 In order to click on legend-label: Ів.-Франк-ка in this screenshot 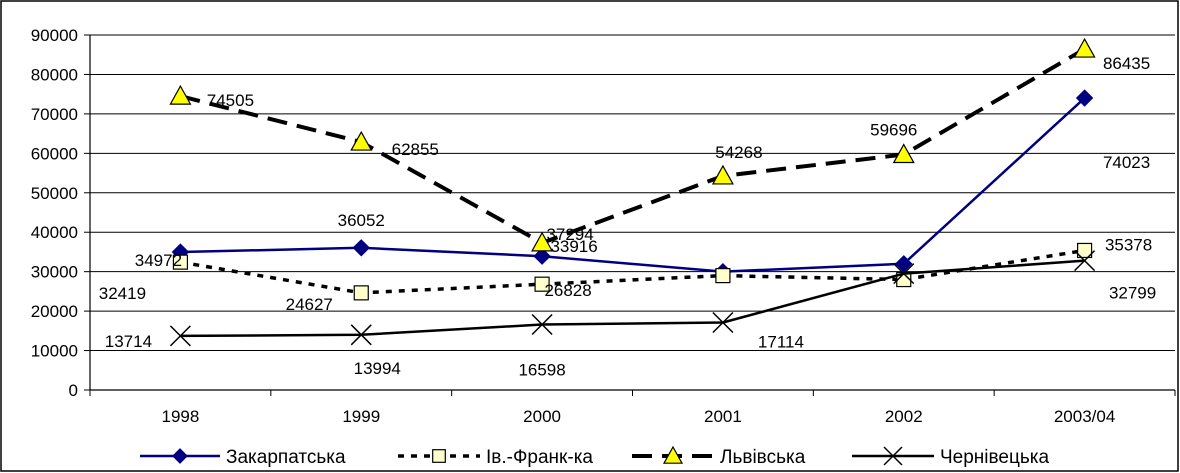, I will do `click(539, 457)`.